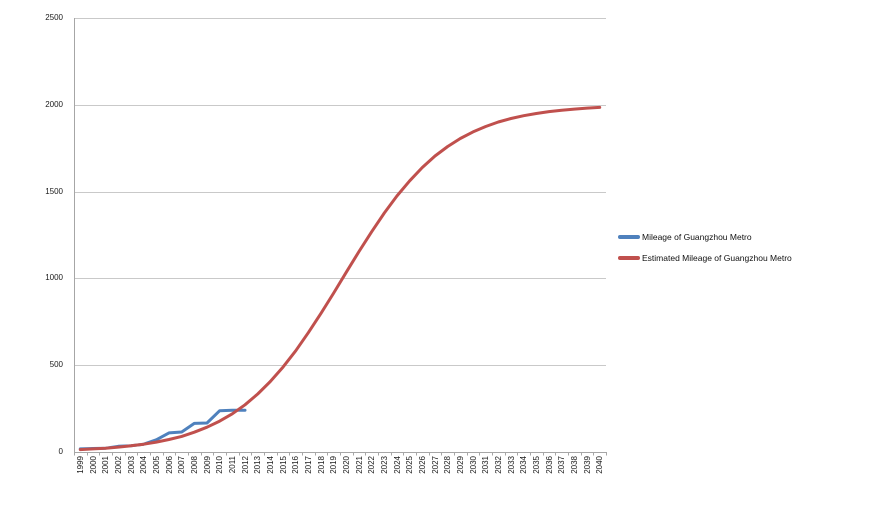  Describe the element at coordinates (422, 465) in the screenshot. I see `x-axis-tick-label: 2026` at that location.